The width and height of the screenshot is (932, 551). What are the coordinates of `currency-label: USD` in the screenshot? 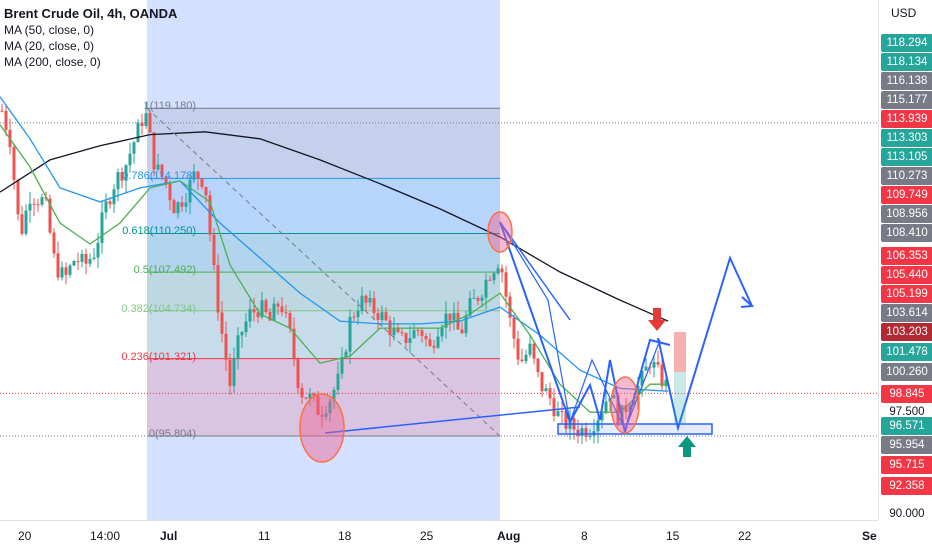 It's located at (904, 13).